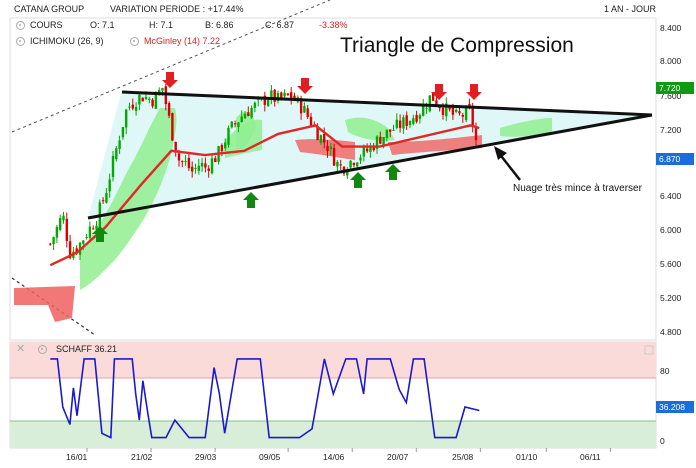  What do you see at coordinates (161, 25) in the screenshot?
I see `high-value: H: 7.1` at bounding box center [161, 25].